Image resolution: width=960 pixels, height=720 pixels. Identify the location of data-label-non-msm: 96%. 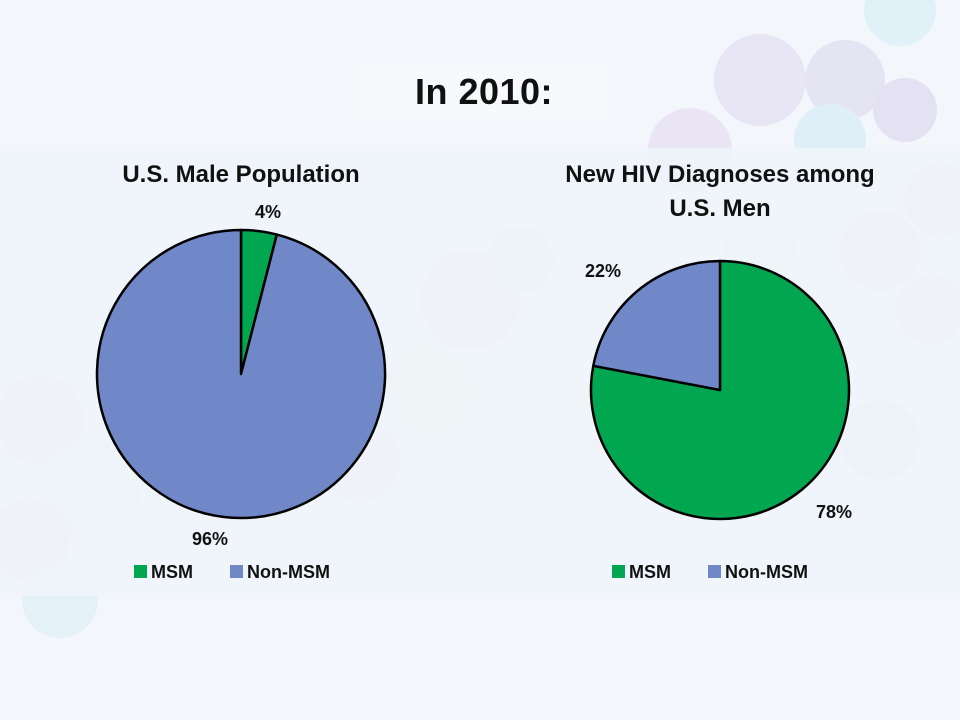
(210, 539).